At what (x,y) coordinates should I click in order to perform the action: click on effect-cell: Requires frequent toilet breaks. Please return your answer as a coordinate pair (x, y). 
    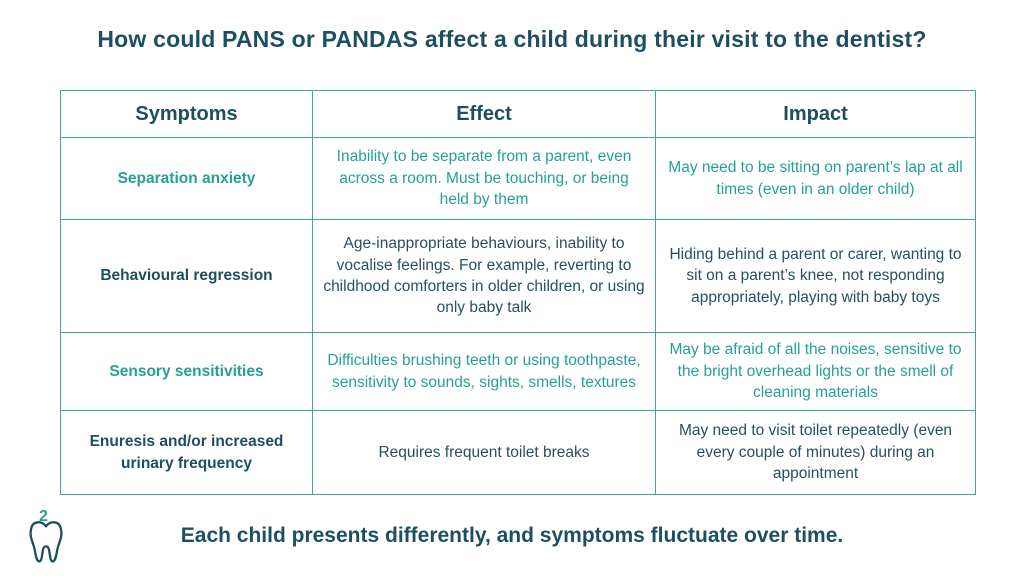
    Looking at the image, I should click on (484, 452).